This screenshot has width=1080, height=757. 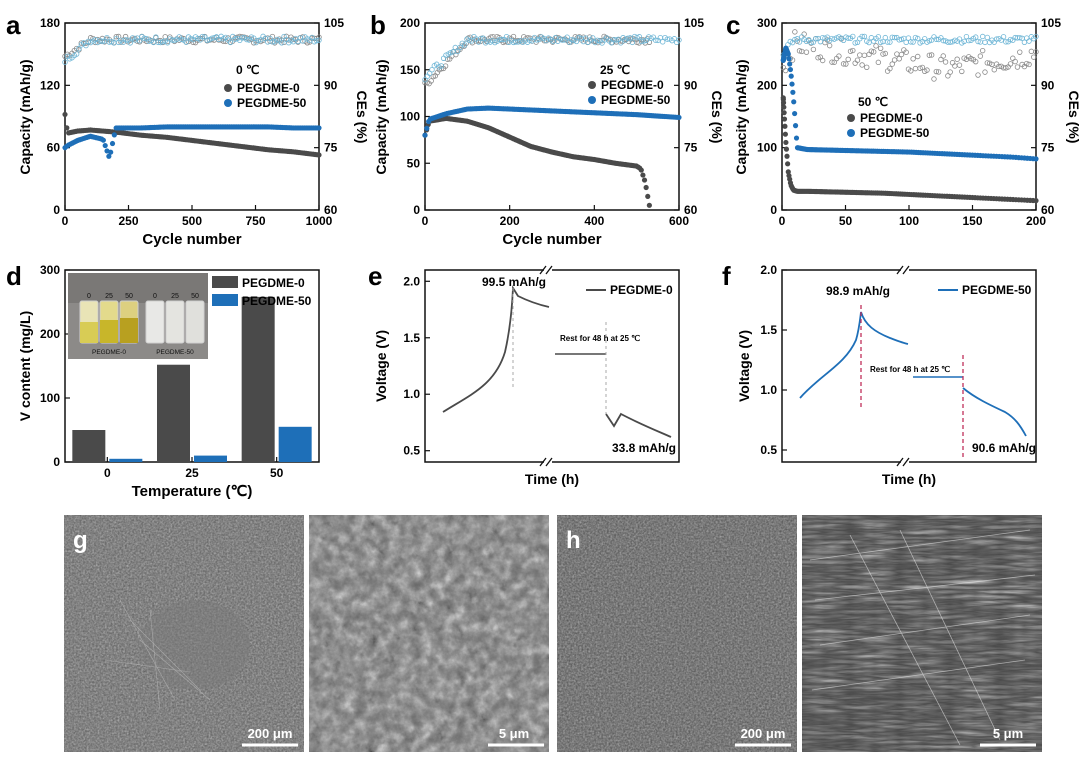 I want to click on chart-c-y2-tick-label-0: 60, so click(x=1048, y=210).